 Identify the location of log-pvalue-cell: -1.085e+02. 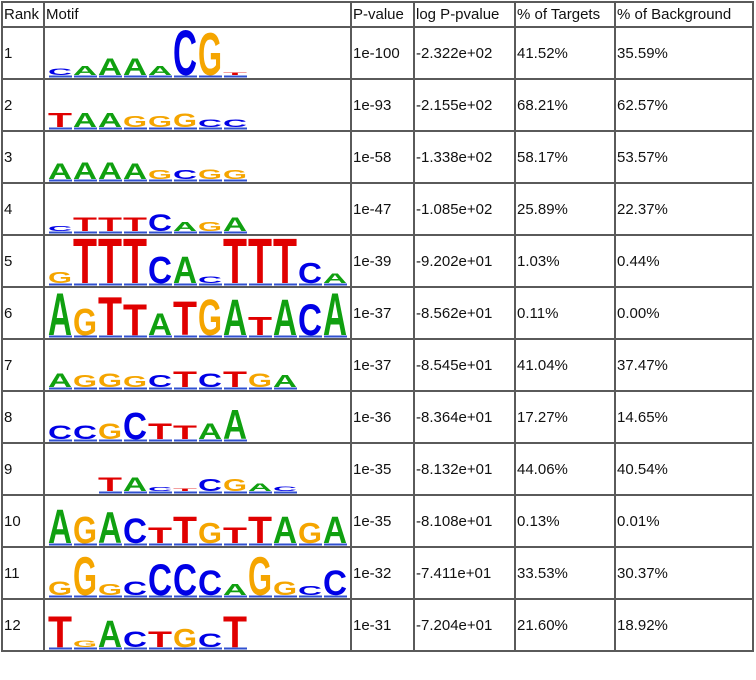
(464, 209).